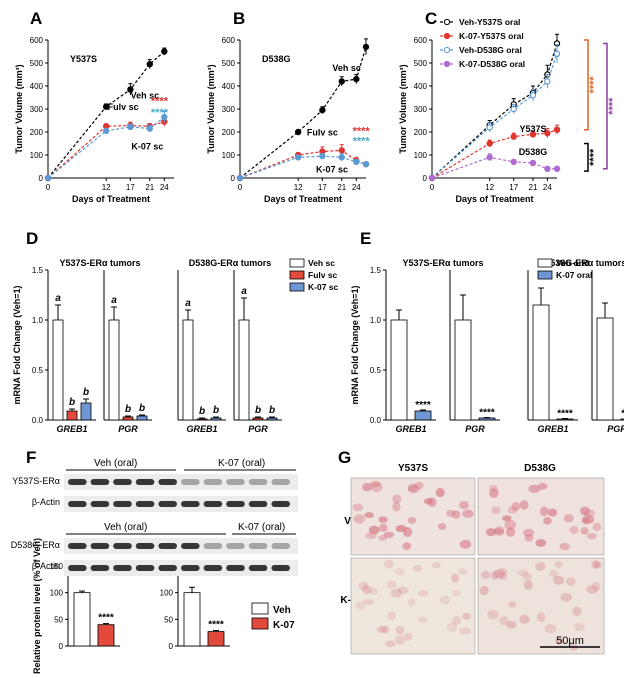  Describe the element at coordinates (572, 263) in the screenshot. I see `legend-label: Veh oral` at that location.